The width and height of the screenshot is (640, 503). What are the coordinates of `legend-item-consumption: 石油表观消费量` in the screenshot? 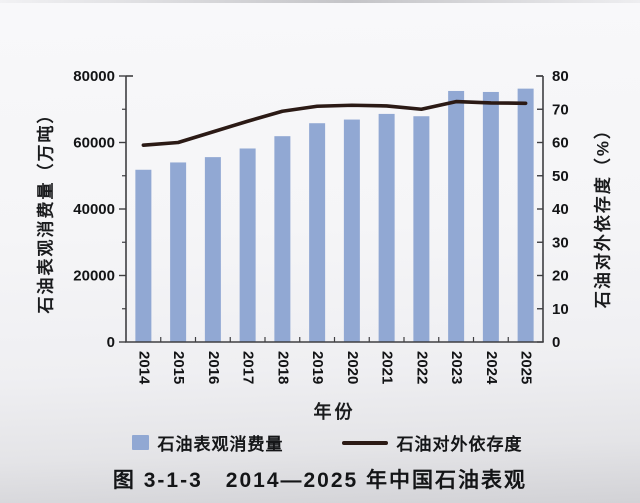 It's located at (207, 442).